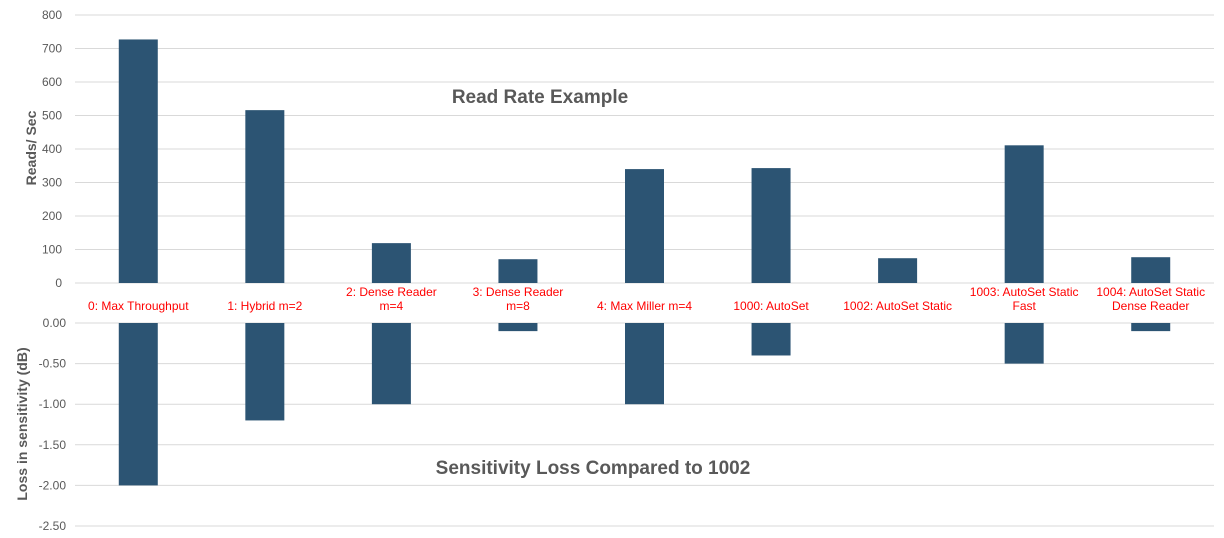 This screenshot has height=538, width=1224. Describe the element at coordinates (58, 283) in the screenshot. I see `top-y-tick-label: 0` at that location.